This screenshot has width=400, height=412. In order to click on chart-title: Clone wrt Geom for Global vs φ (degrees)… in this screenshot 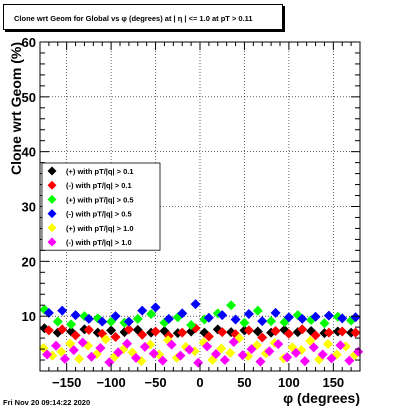, I will do `click(133, 18)`.